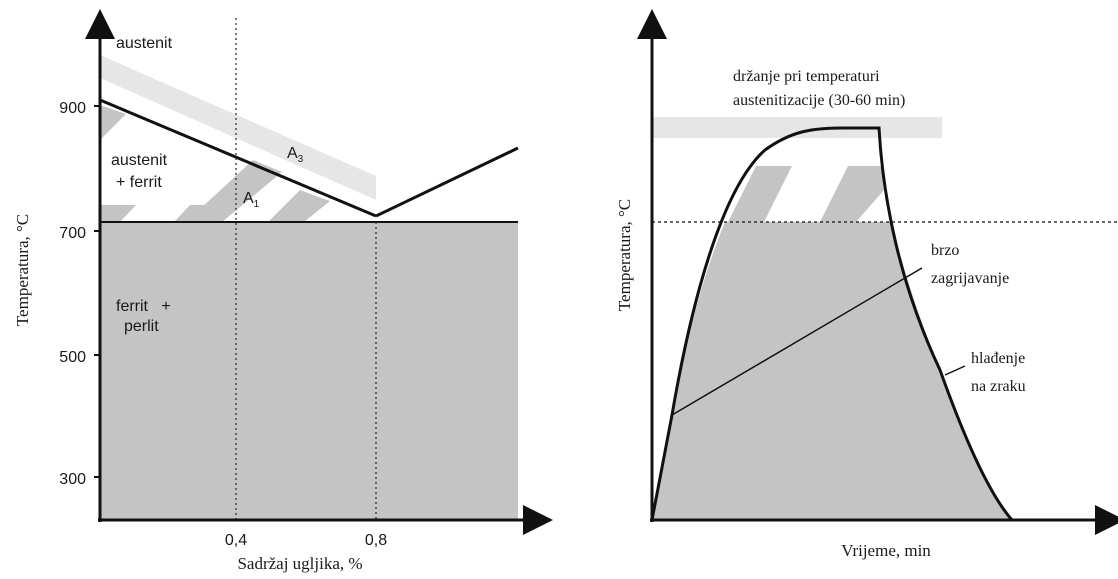  Describe the element at coordinates (72, 479) in the screenshot. I see `y-tick-label-300: 300` at that location.